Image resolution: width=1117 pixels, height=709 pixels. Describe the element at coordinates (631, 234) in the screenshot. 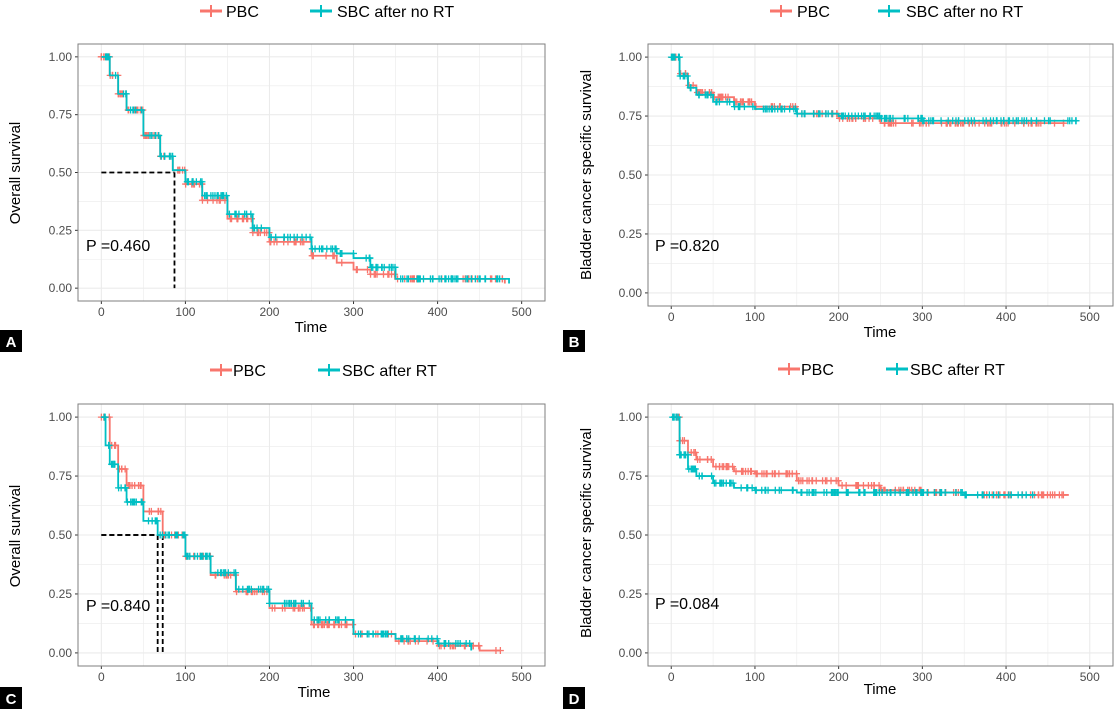

I see `y-tick-label: 0.25` at that location.